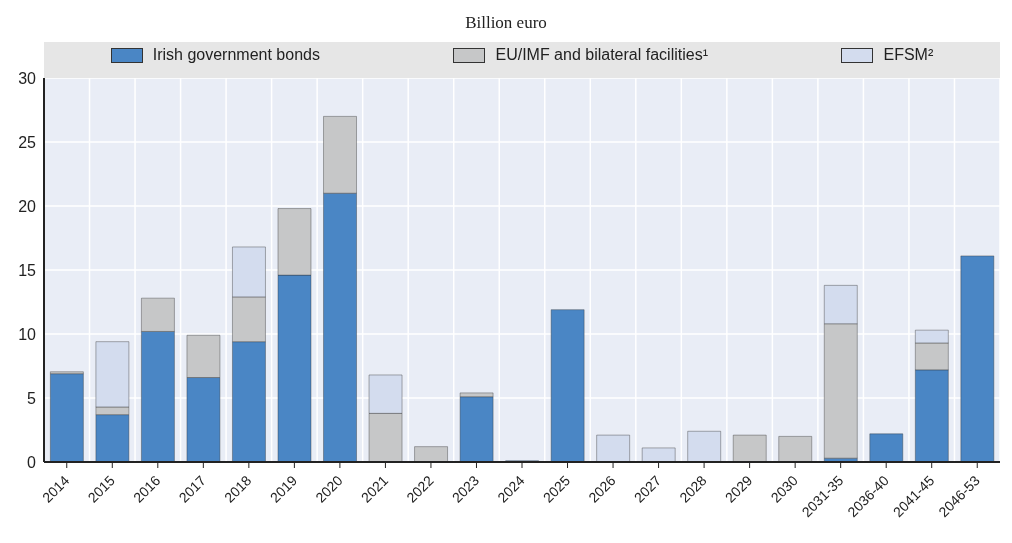 This screenshot has height=543, width=1012. Describe the element at coordinates (601, 55) in the screenshot. I see `legend-label: EU/IMF and bilateral facilities¹` at that location.